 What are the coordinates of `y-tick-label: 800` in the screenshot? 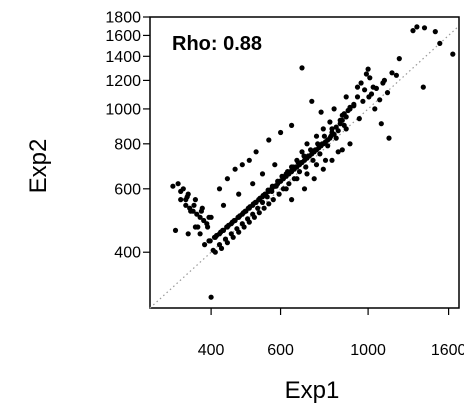 It's located at (127, 144).